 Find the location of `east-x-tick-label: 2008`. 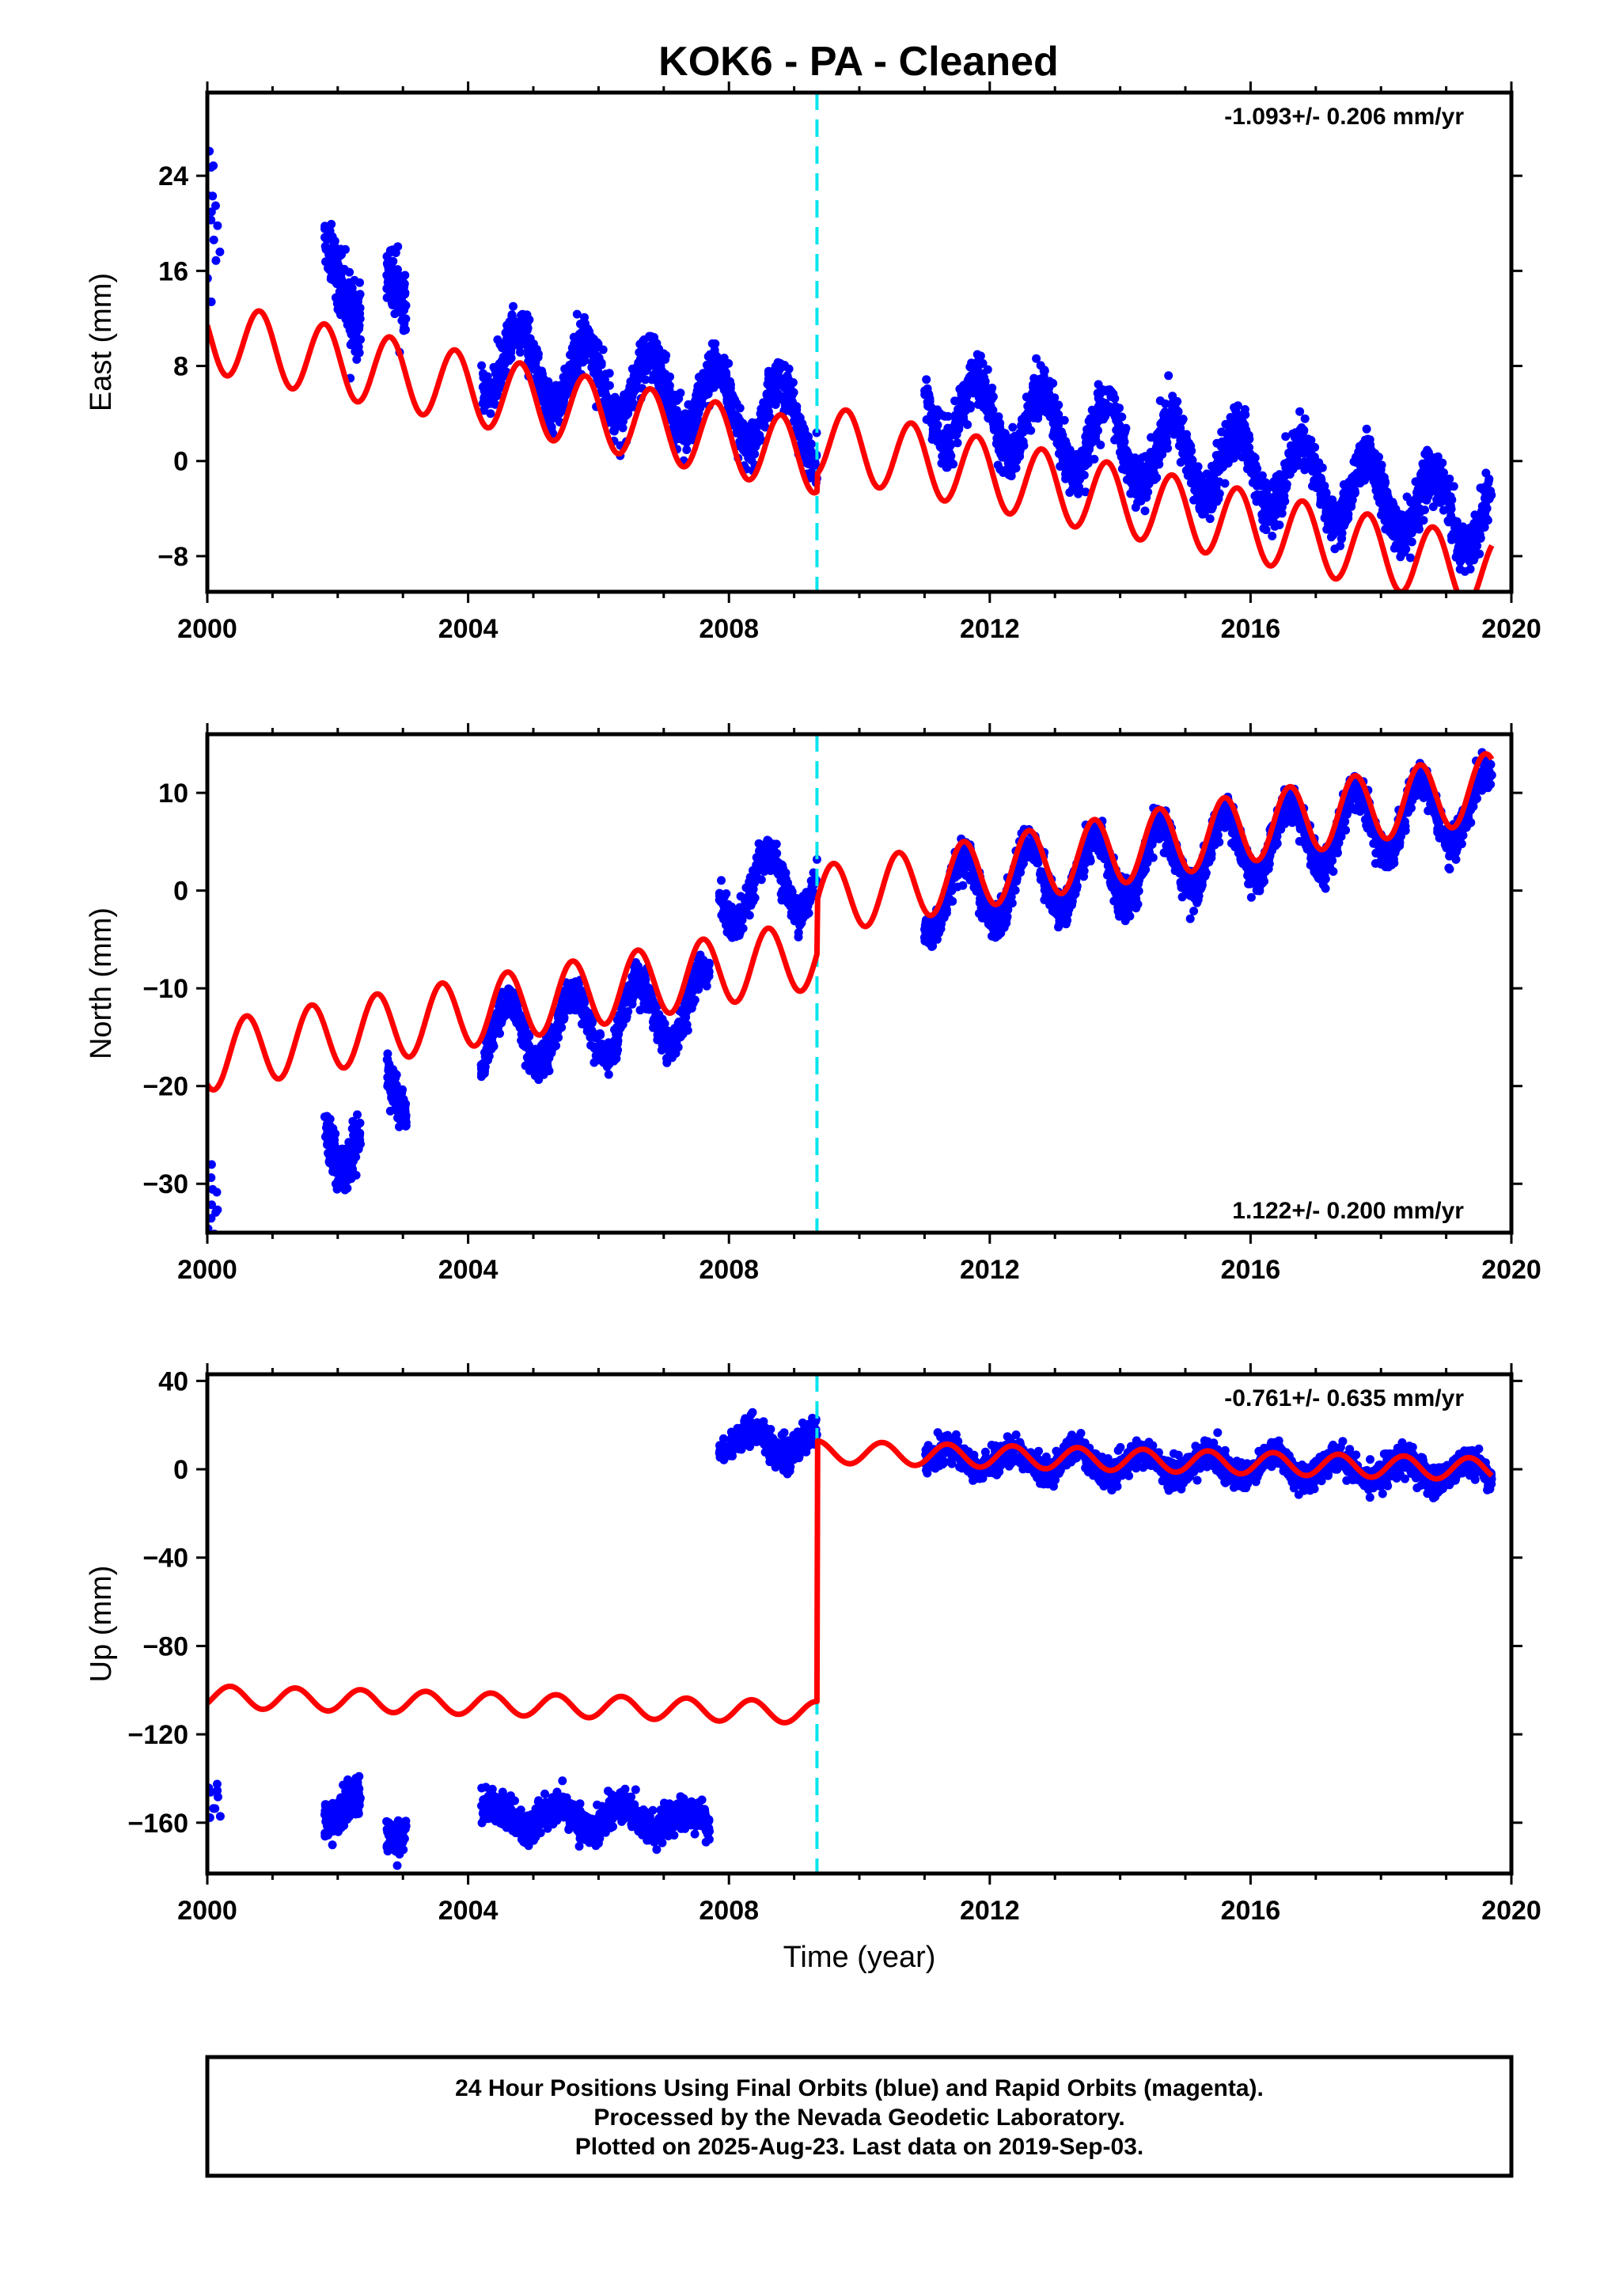

east-x-tick-label: 2008 is located at coordinates (729, 629).